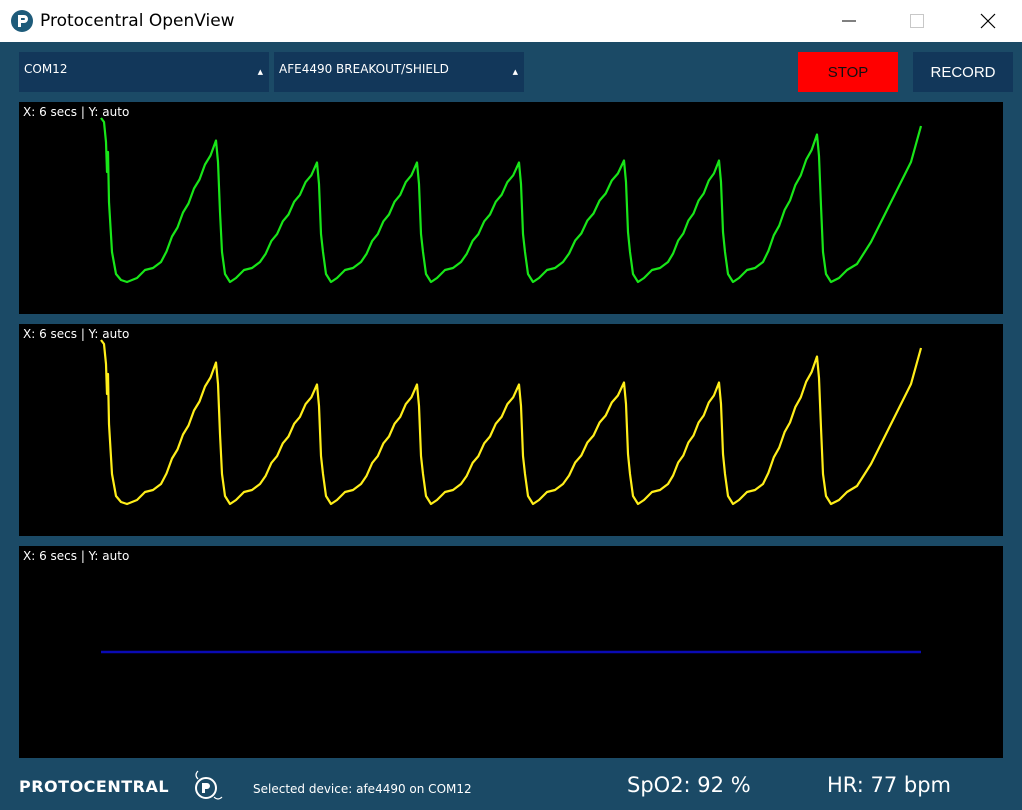 This screenshot has height=810, width=1022. What do you see at coordinates (511, 21) in the screenshot?
I see `title-bar: Protocentral OpenView` at bounding box center [511, 21].